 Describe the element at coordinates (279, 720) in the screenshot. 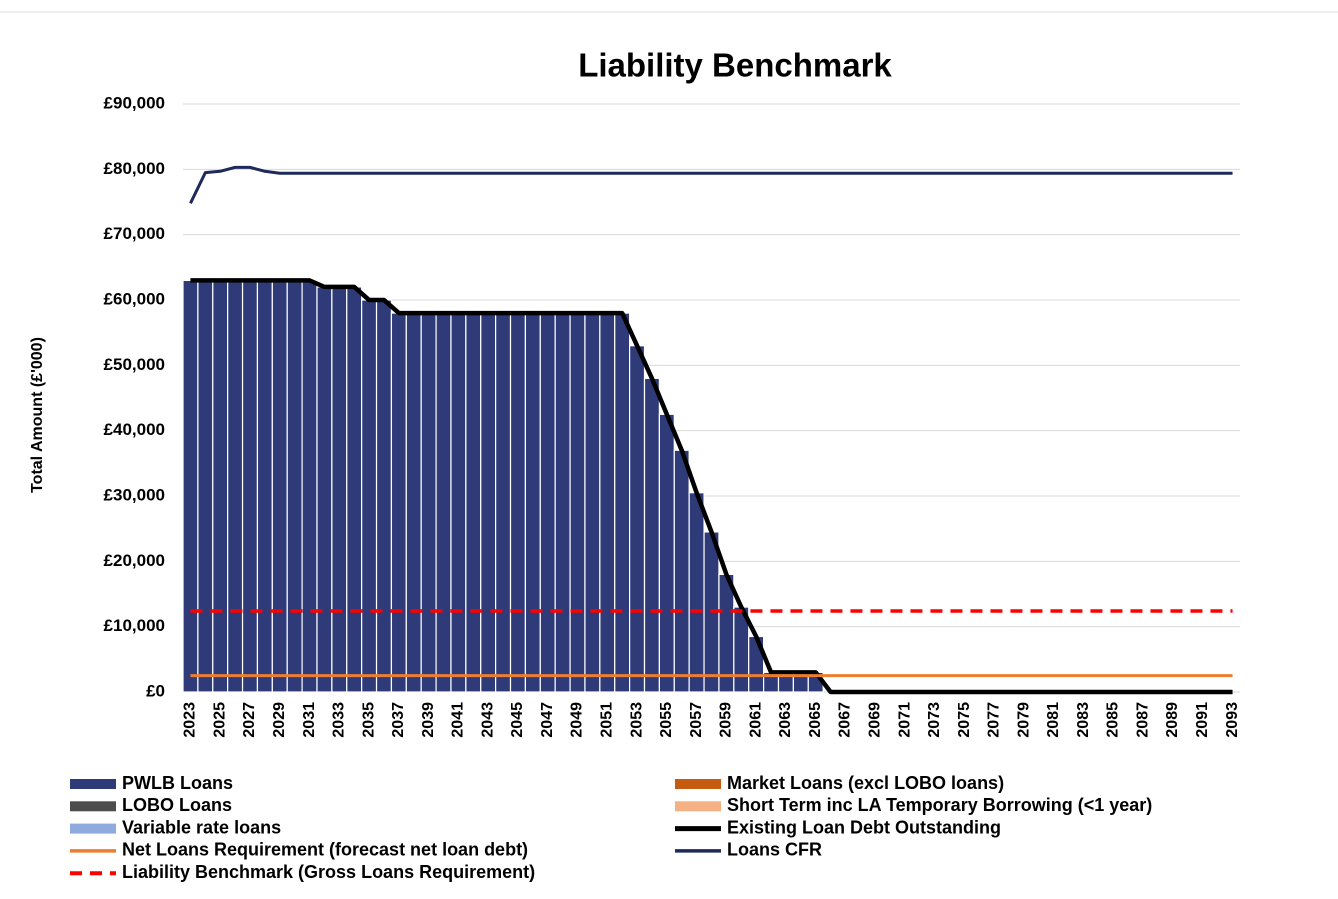

I see `x-tick-label: 2029` at that location.